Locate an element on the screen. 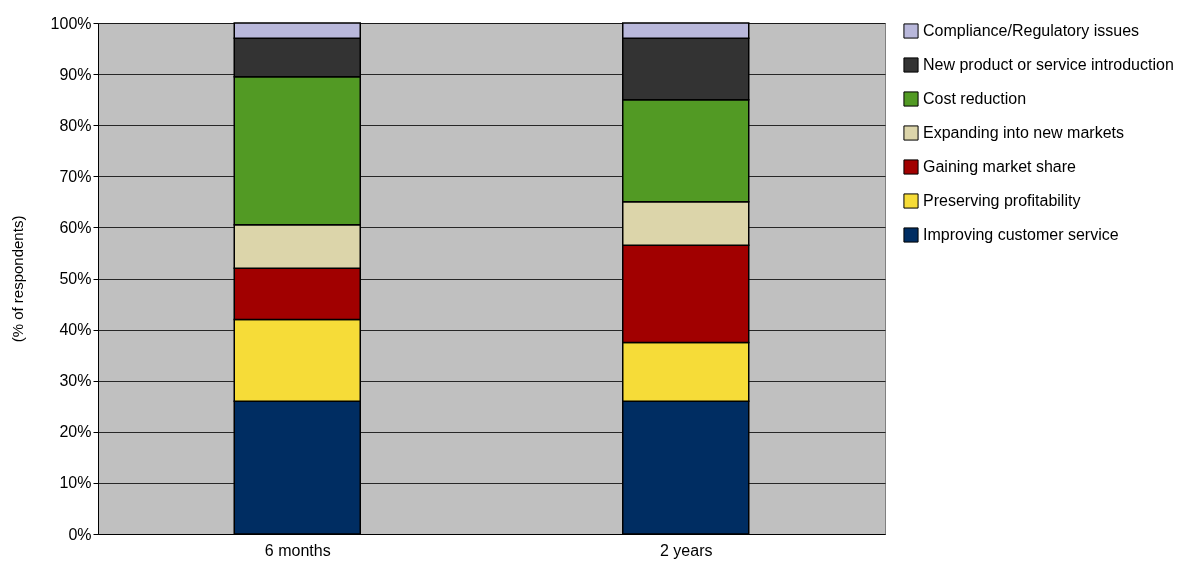 Image resolution: width=1194 pixels, height=573 pixels. y-tick-label: 60% is located at coordinates (75, 227).